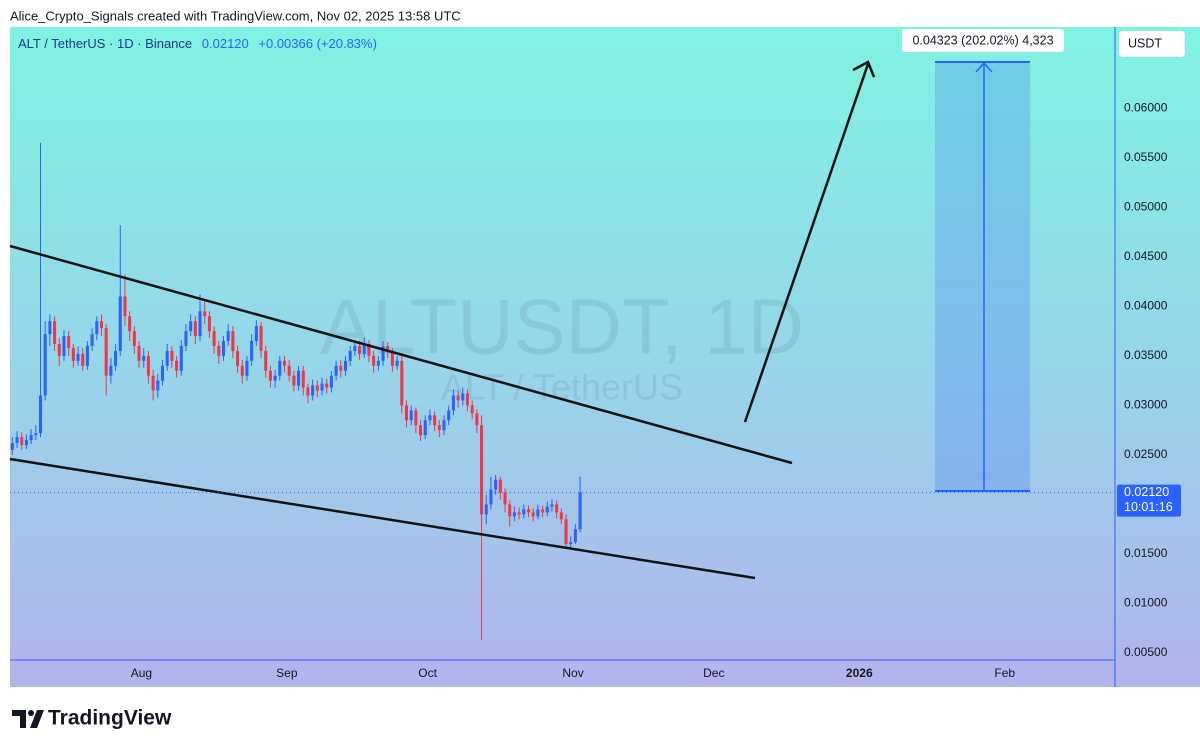 This screenshot has width=1200, height=752. What do you see at coordinates (382, 518) in the screenshot?
I see `trend-line-lower` at bounding box center [382, 518].